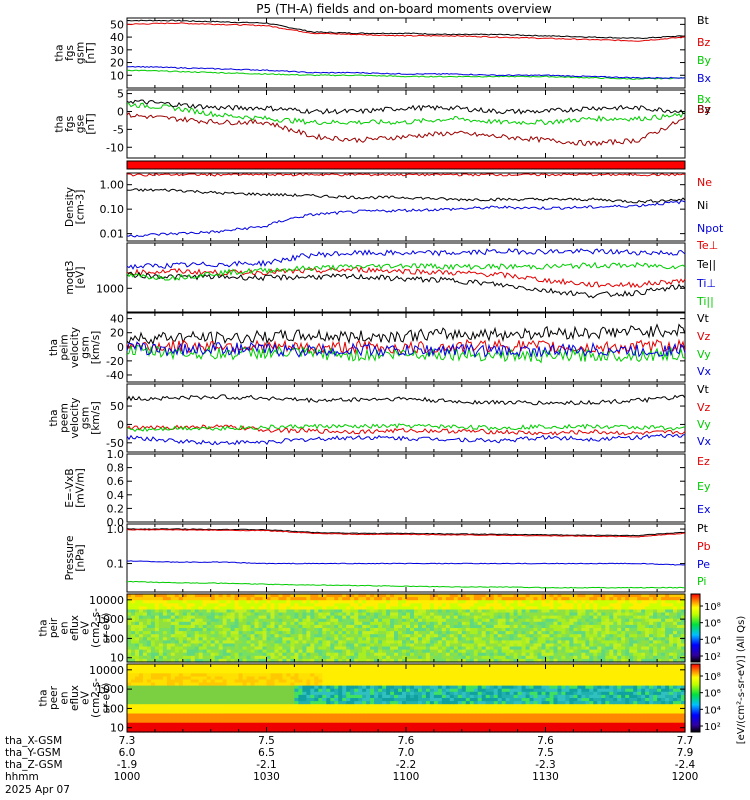 Image resolution: width=750 pixels, height=800 pixels. What do you see at coordinates (80, 124) in the screenshot?
I see `ylabel-line: gse` at bounding box center [80, 124].